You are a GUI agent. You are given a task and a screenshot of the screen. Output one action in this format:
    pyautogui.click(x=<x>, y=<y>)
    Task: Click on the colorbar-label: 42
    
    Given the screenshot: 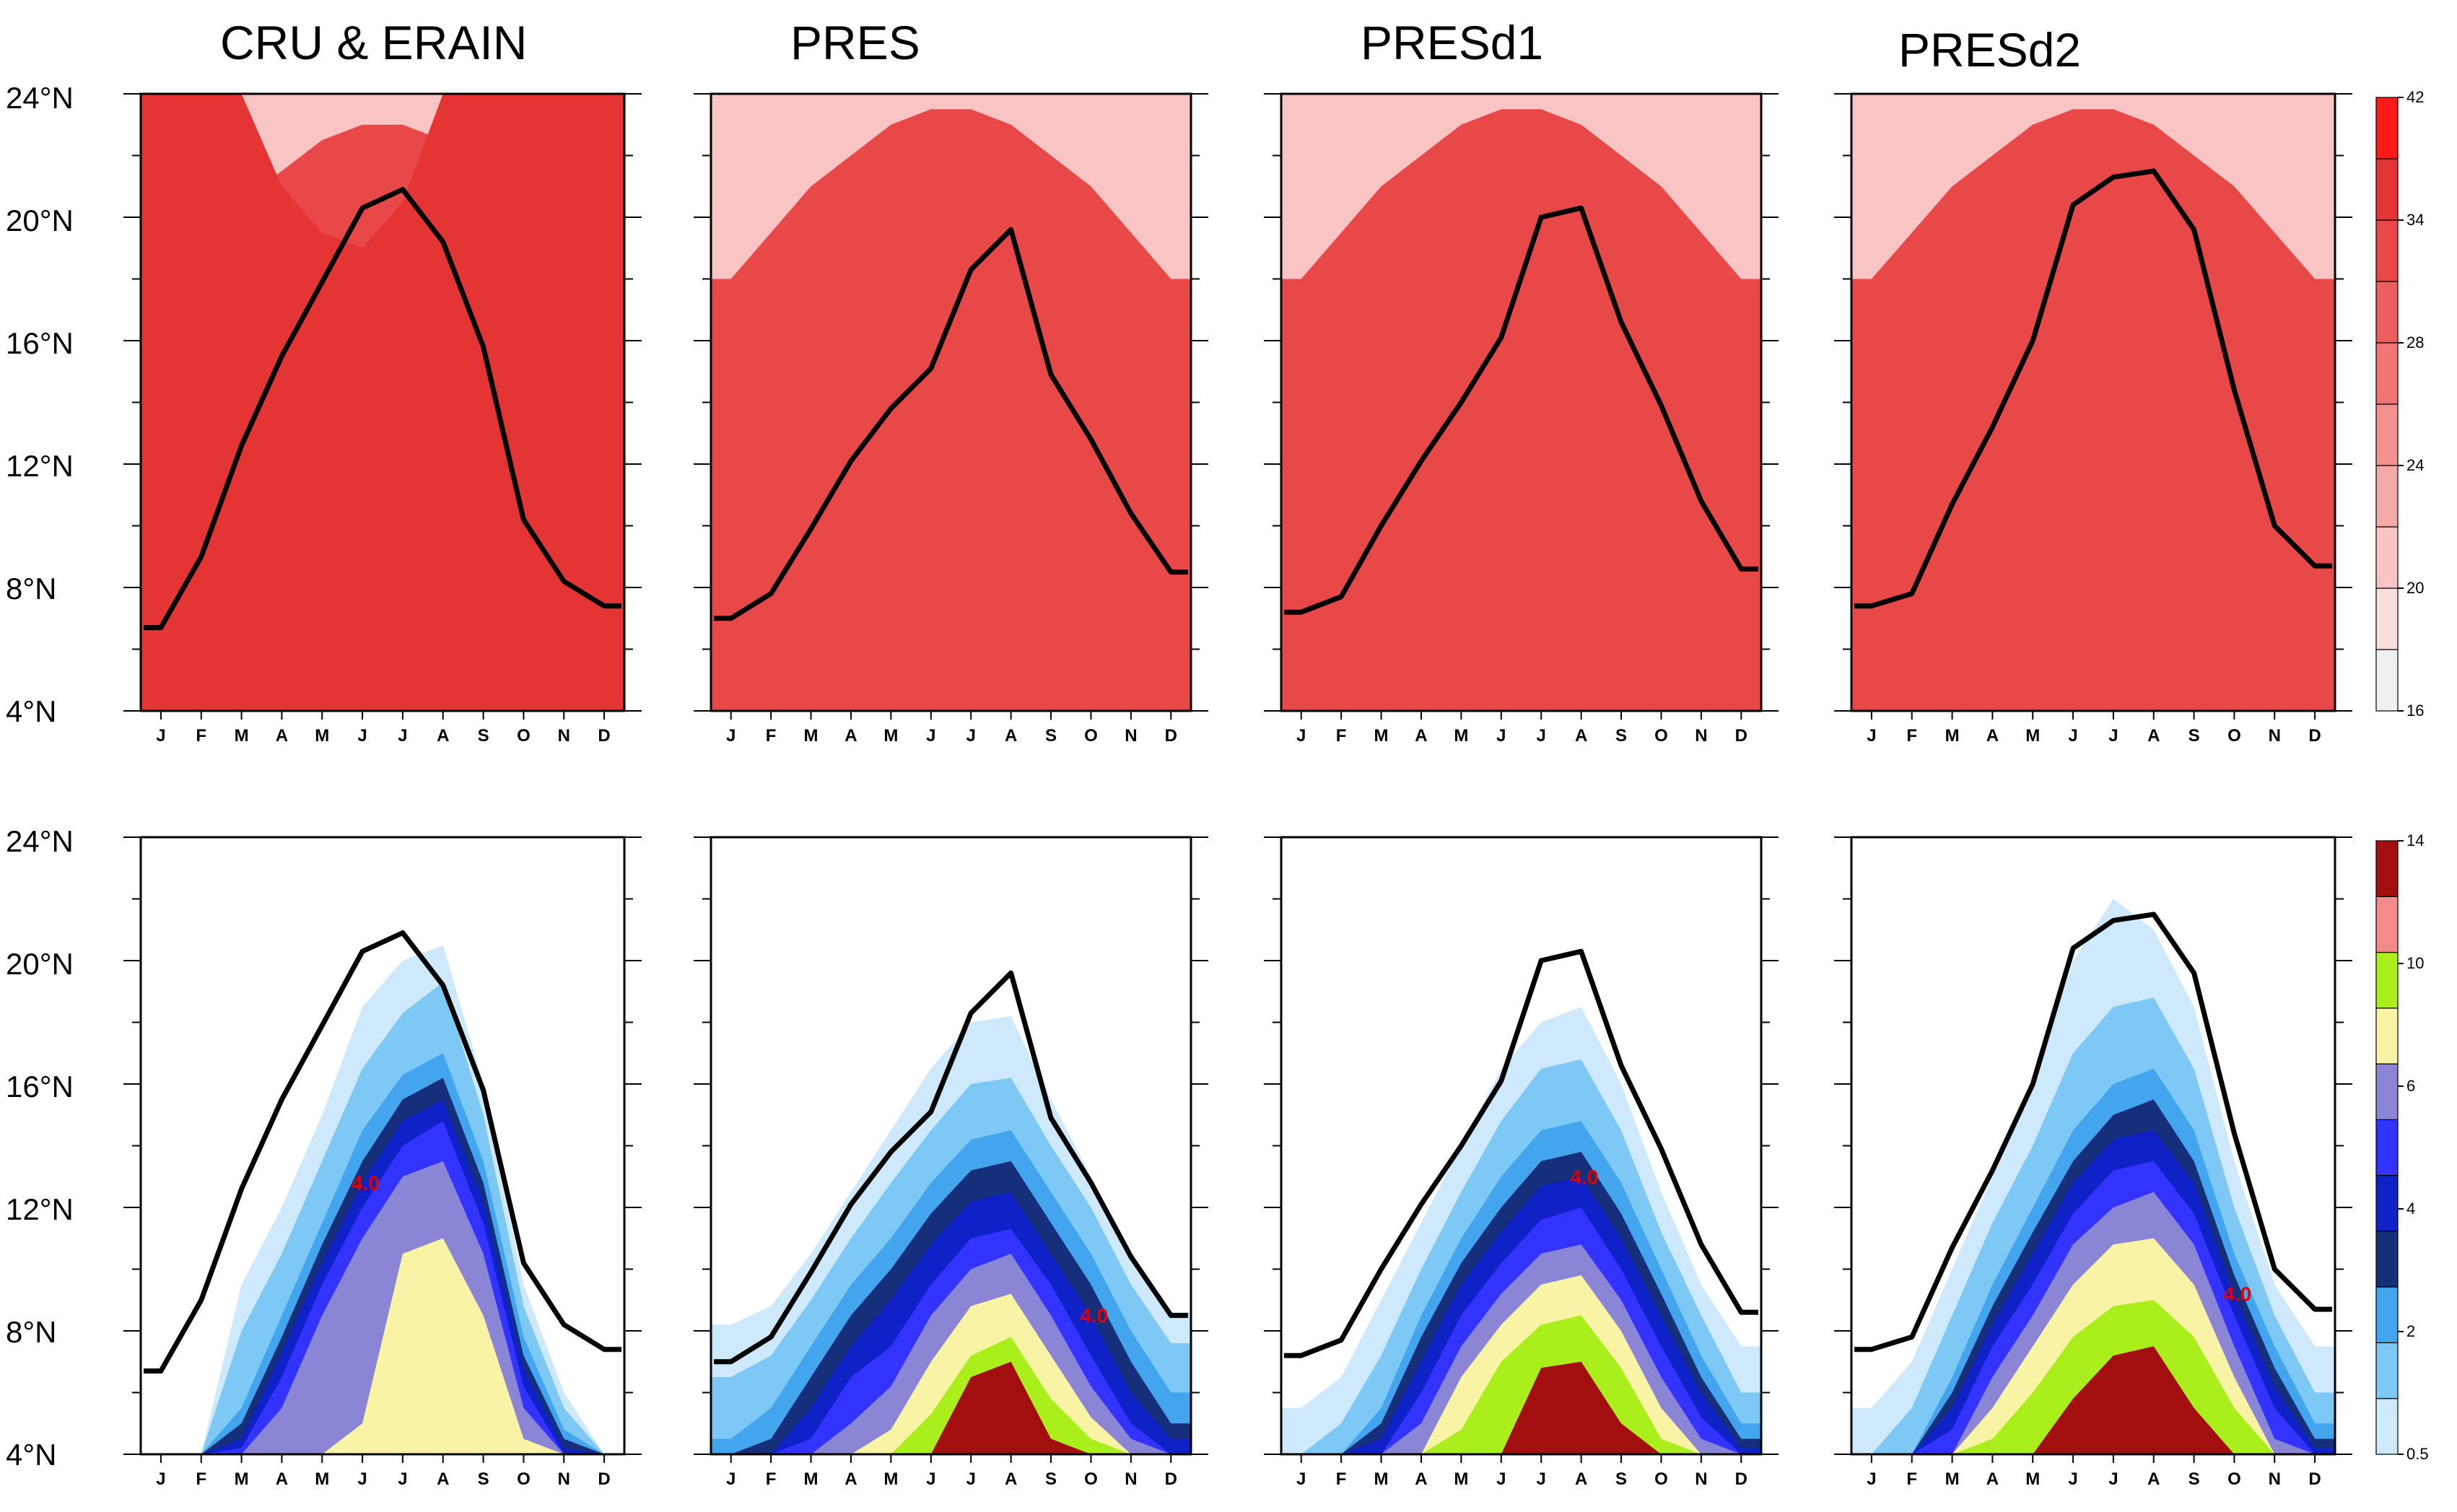 What is the action you would take?
    pyautogui.click(x=2415, y=97)
    